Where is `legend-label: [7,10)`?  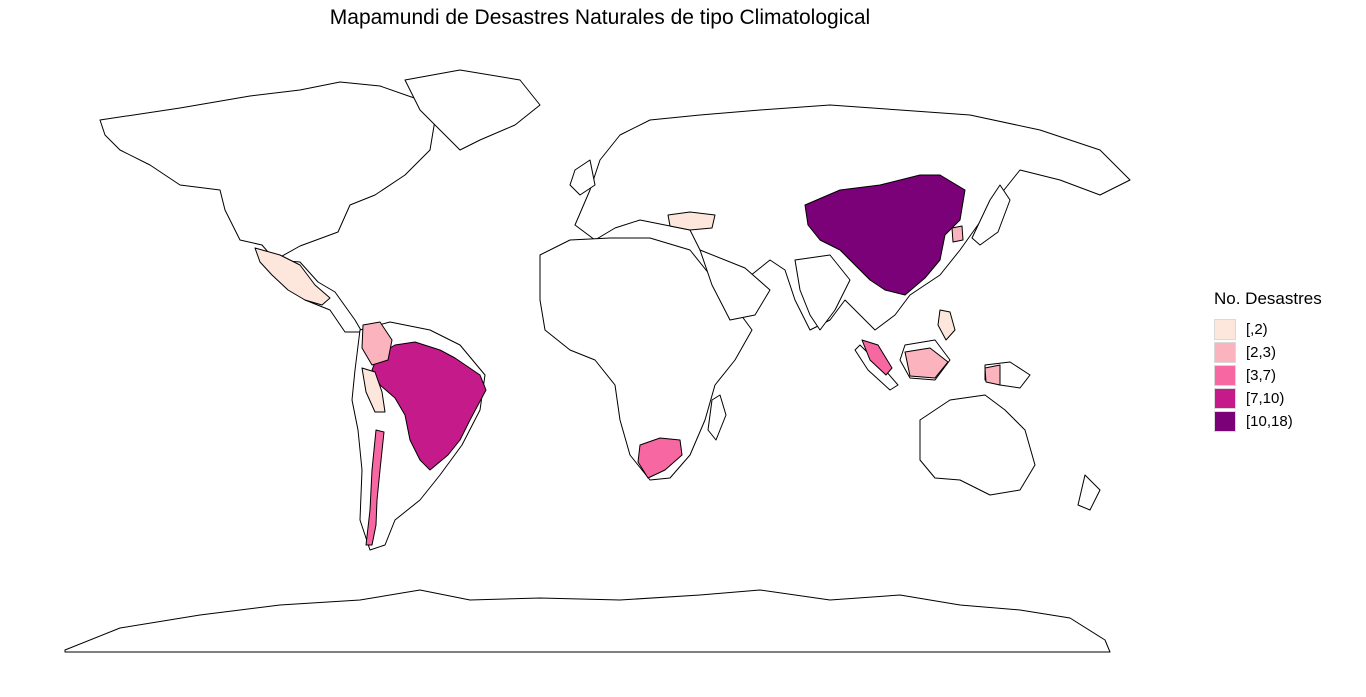
legend-label: [7,10) is located at coordinates (1265, 398).